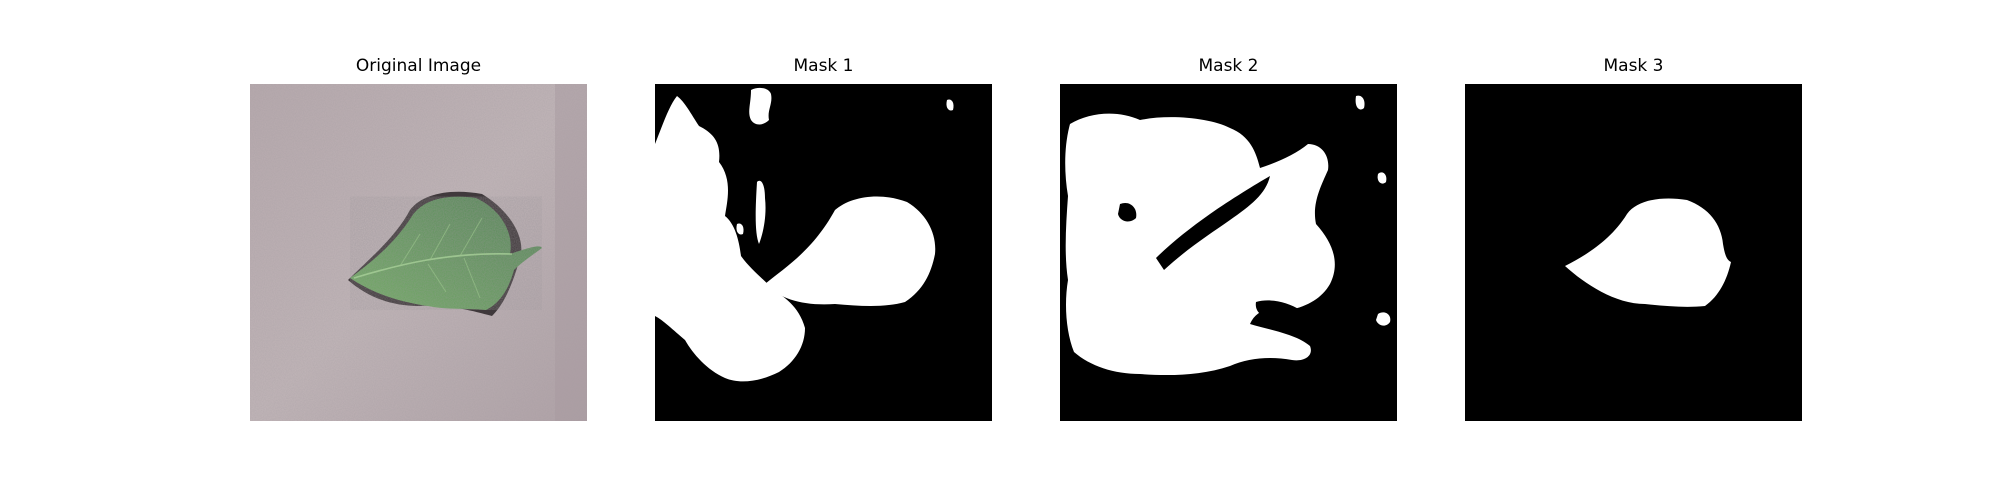 The image size is (2000, 500). Describe the element at coordinates (823, 66) in the screenshot. I see `panel-title: Mask 1` at that location.